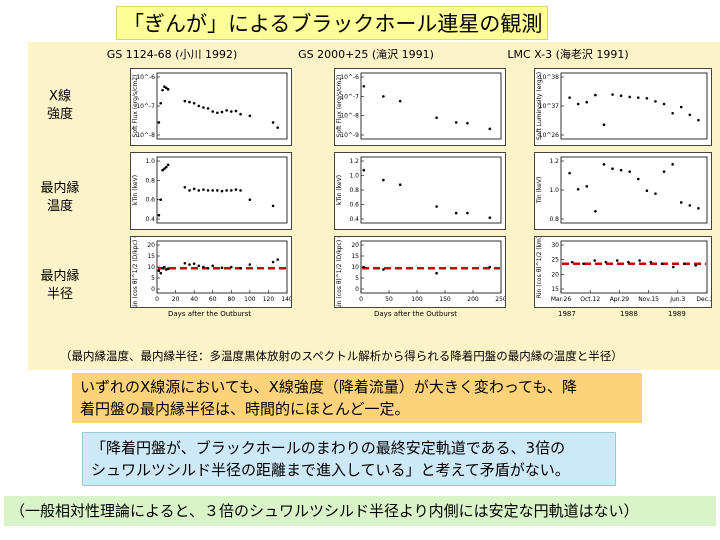 The height and width of the screenshot is (540, 720). Describe the element at coordinates (677, 314) in the screenshot. I see `year-label-1989: 1989` at that location.